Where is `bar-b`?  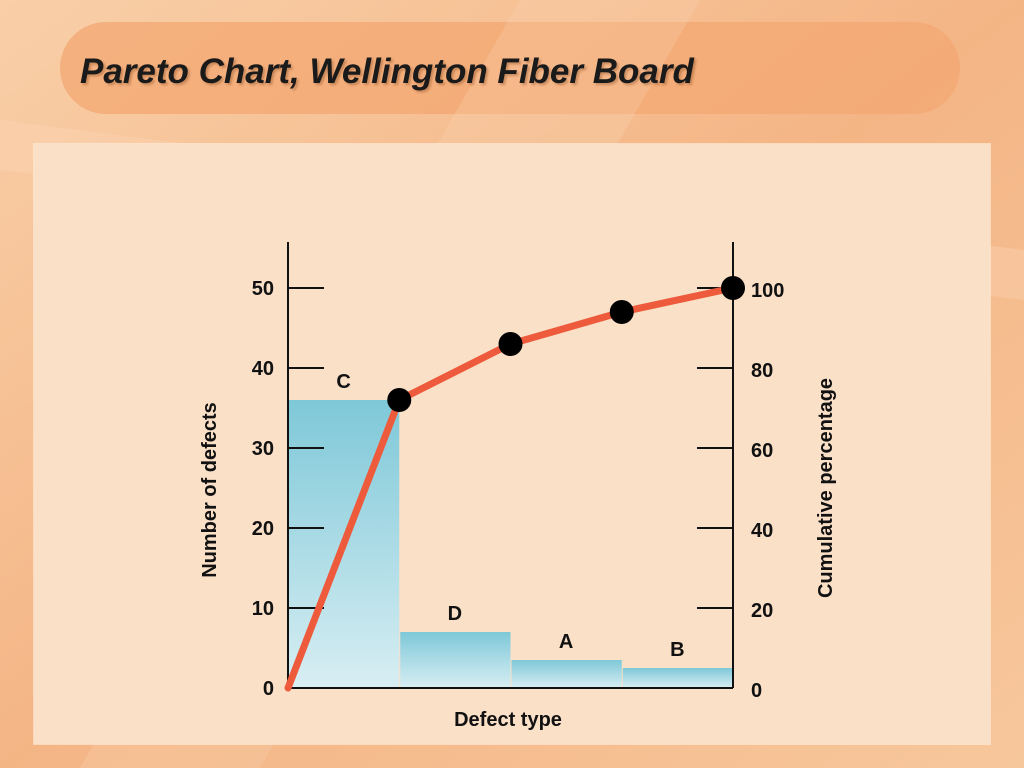 bar-b is located at coordinates (677, 678).